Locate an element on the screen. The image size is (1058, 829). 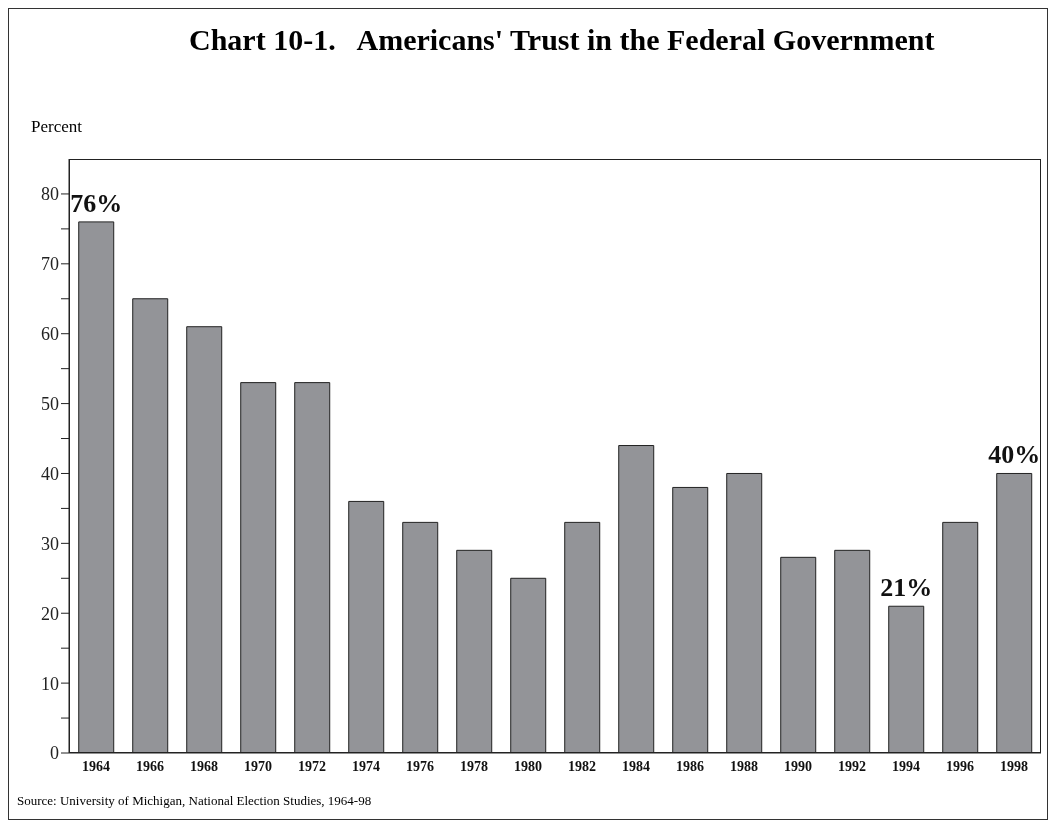
y-tick-label: 30 is located at coordinates (50, 543).